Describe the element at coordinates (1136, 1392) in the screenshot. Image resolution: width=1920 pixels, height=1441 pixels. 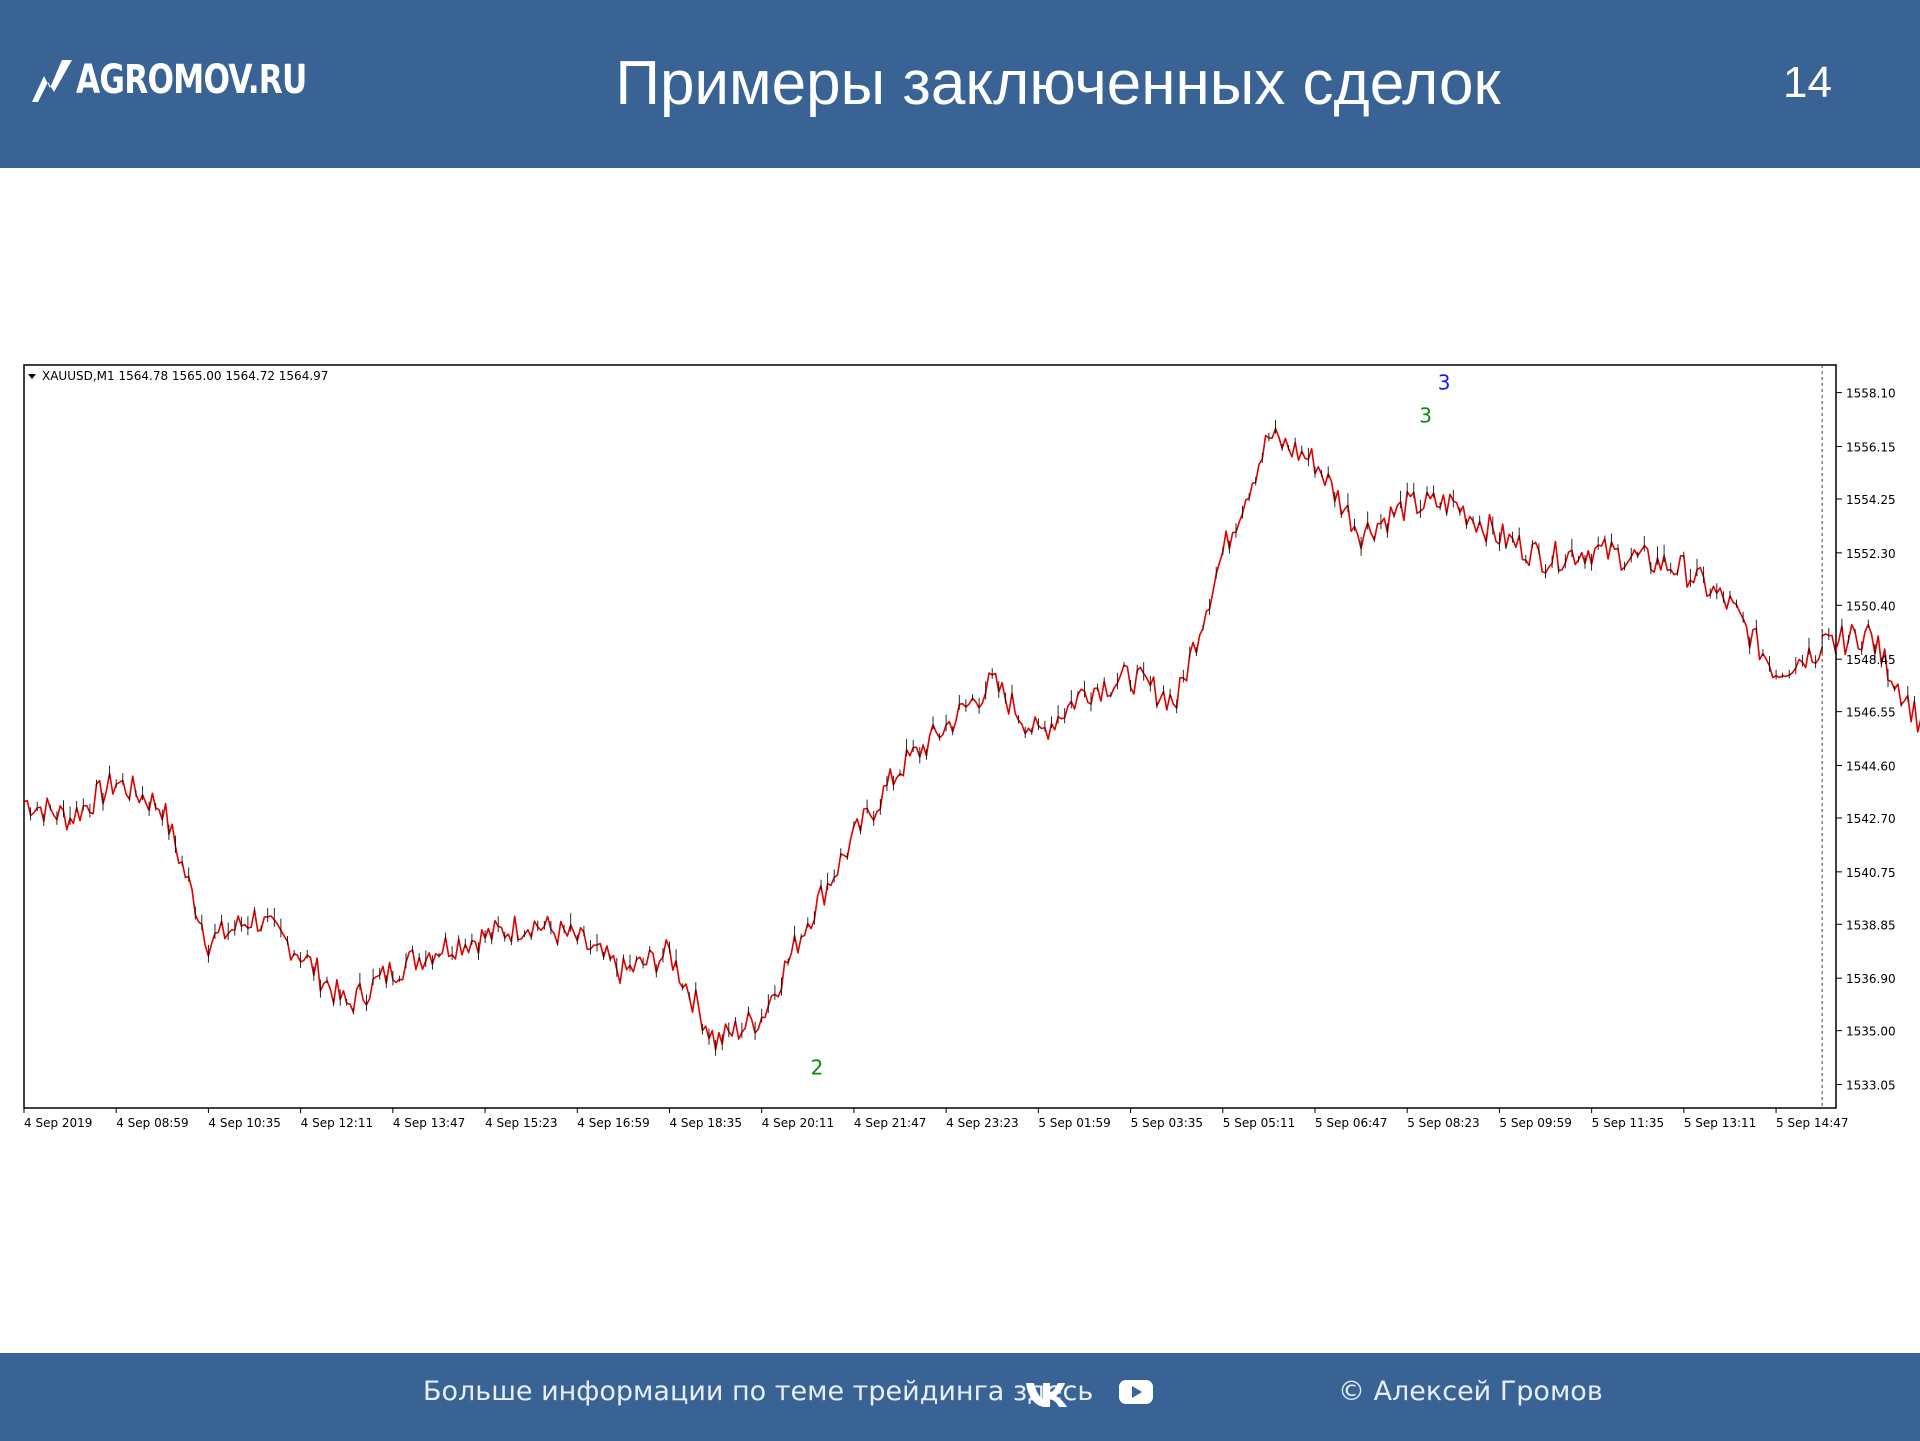
I see `youtube-icon` at that location.